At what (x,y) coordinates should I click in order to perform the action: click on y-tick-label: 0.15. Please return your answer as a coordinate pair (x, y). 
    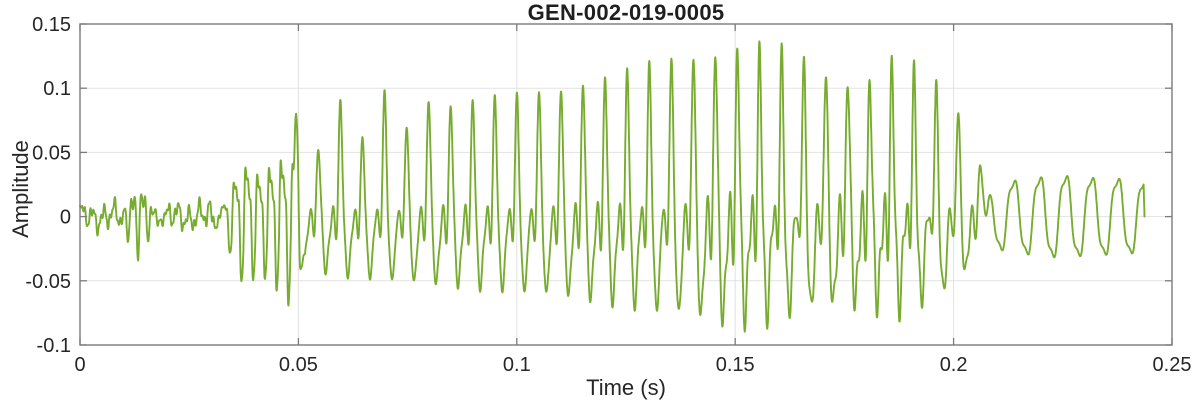
    Looking at the image, I should click on (51, 25).